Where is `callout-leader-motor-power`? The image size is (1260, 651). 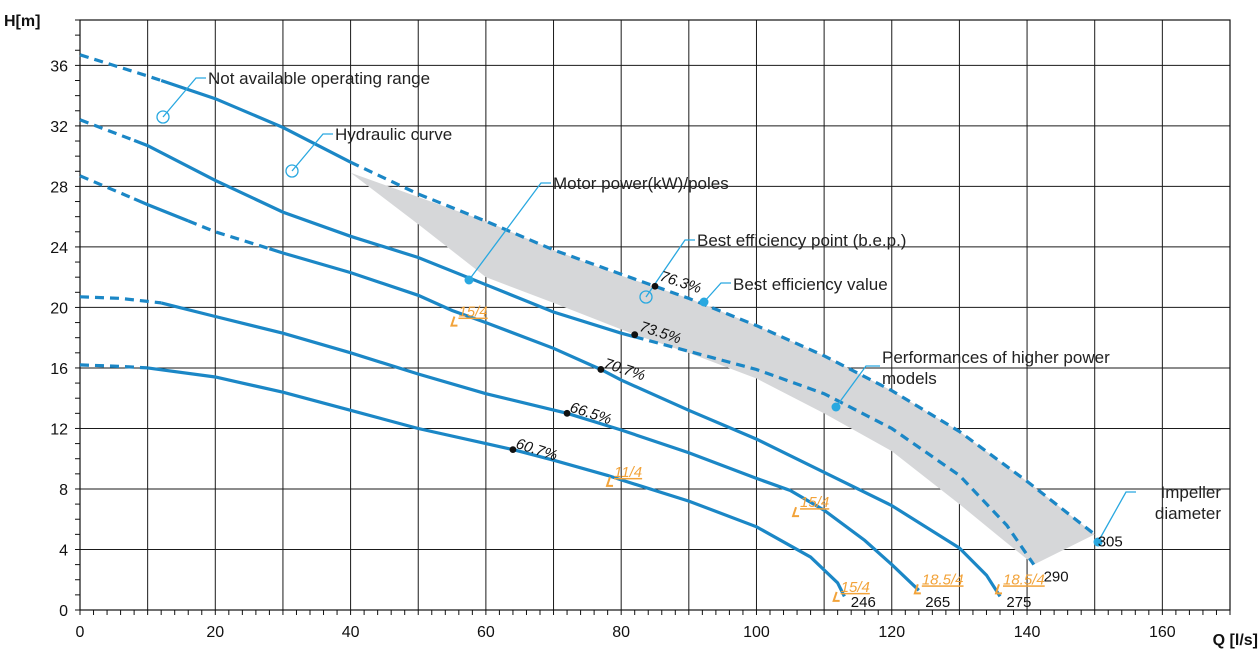
callout-leader-motor-power is located at coordinates (509, 231).